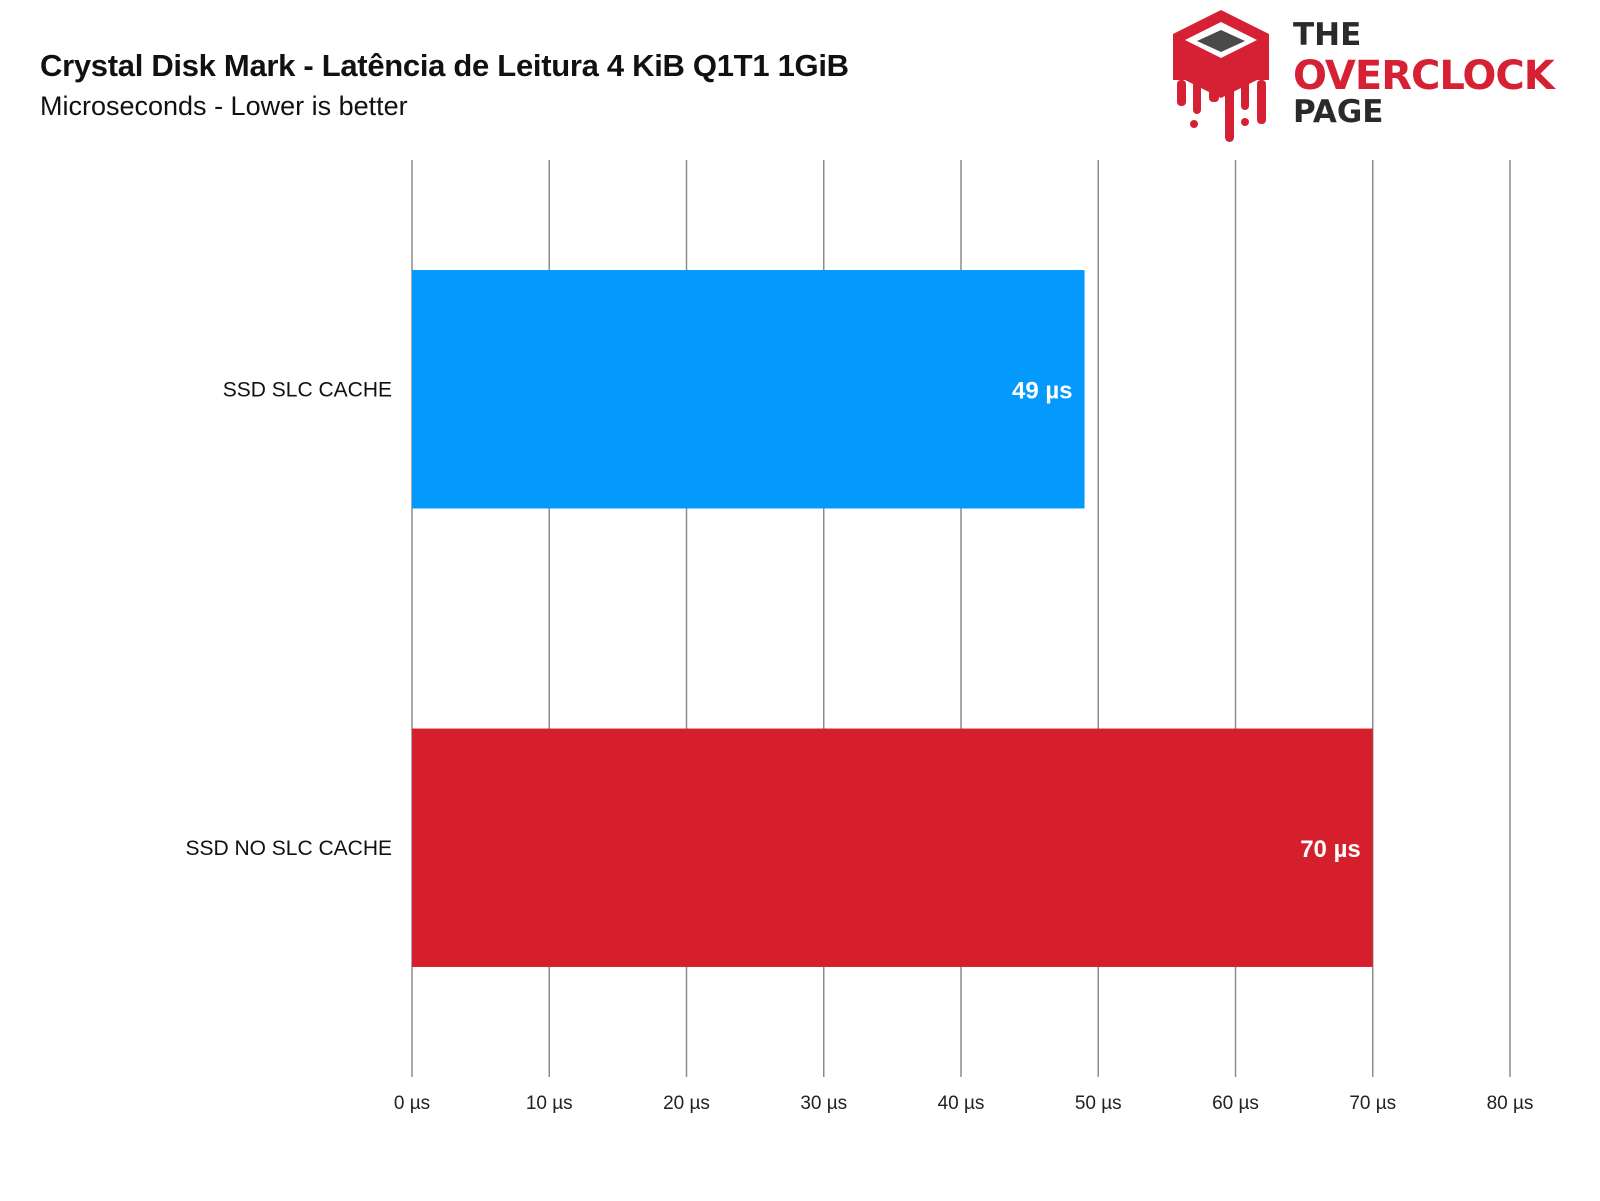  What do you see at coordinates (1372, 1103) in the screenshot?
I see `x-tick-label: 70 µs` at bounding box center [1372, 1103].